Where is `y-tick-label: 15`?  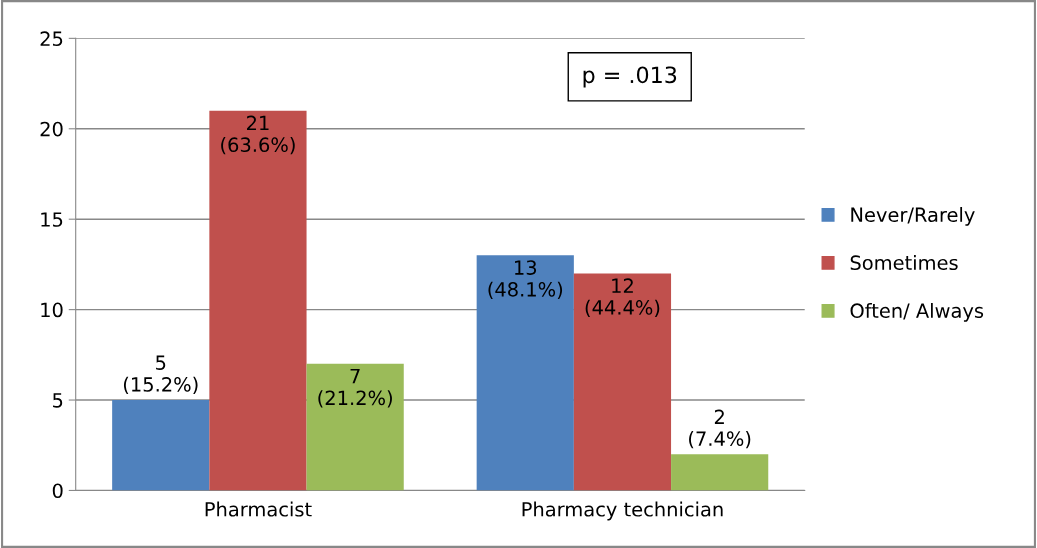
y-tick-label: 15 is located at coordinates (52, 219).